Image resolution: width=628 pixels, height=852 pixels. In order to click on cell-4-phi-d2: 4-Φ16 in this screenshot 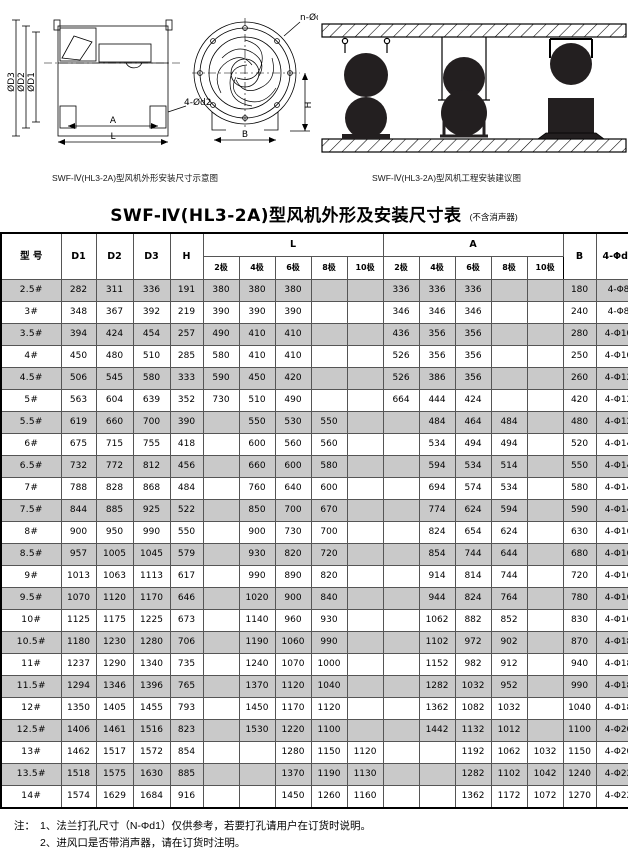, I will do `click(611, 576)`.